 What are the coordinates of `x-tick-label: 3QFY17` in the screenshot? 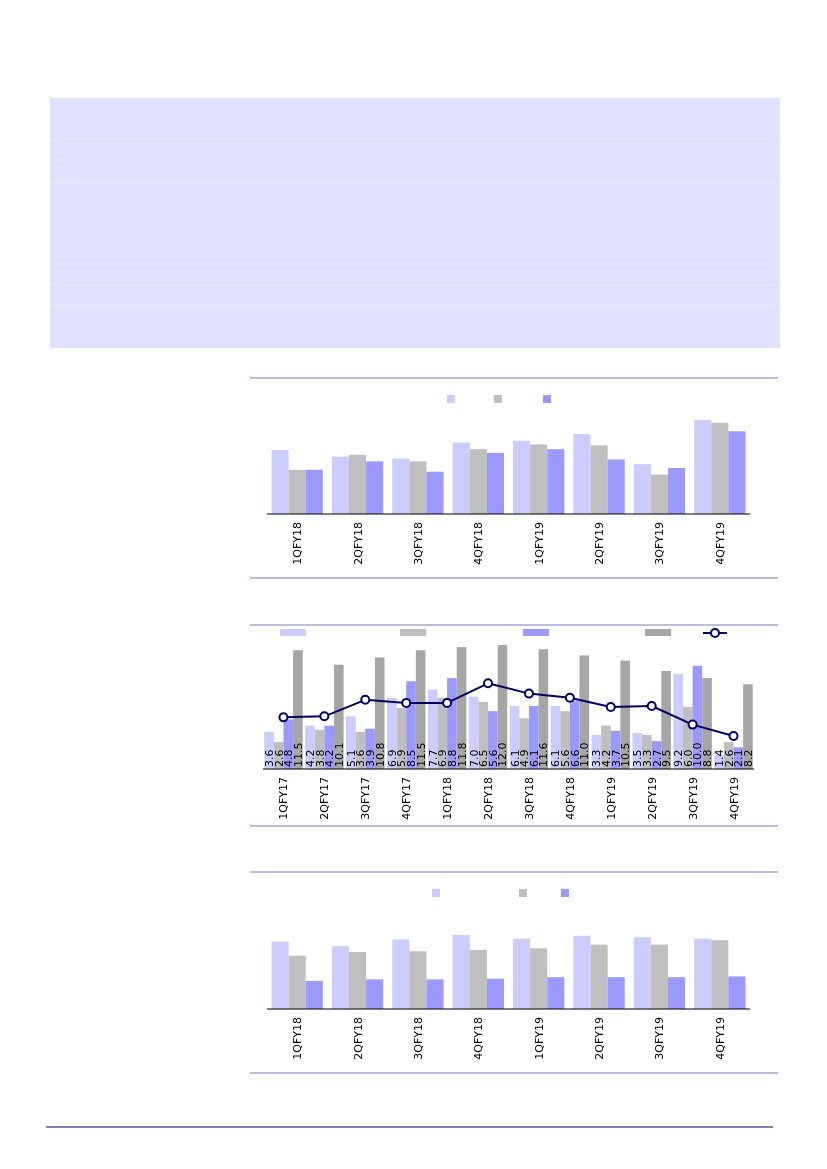 It's located at (366, 798).